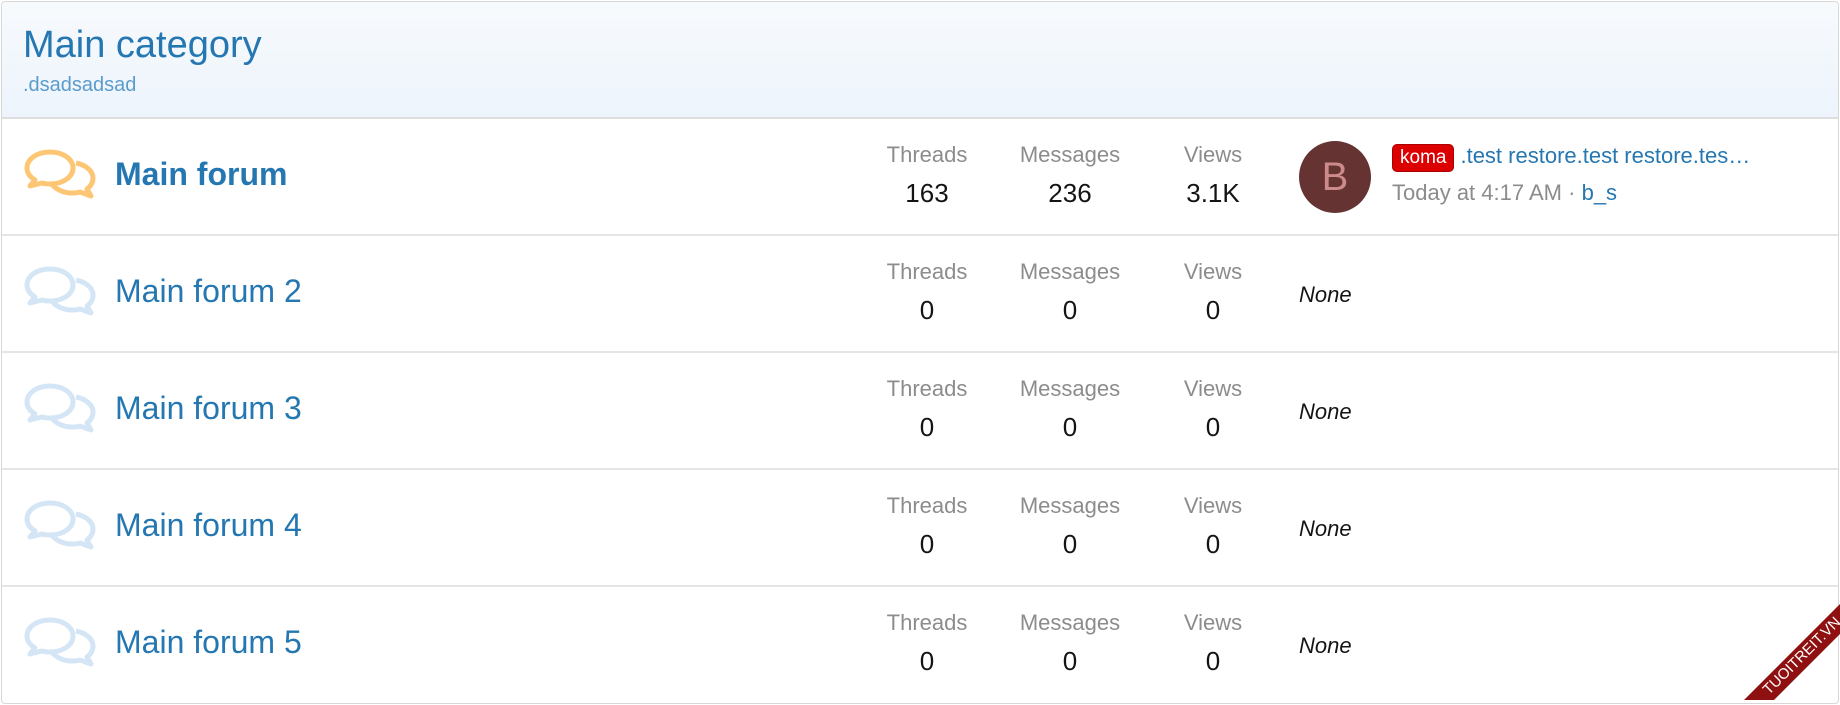  What do you see at coordinates (1213, 193) in the screenshot?
I see `stat-views-value: 3.1K` at bounding box center [1213, 193].